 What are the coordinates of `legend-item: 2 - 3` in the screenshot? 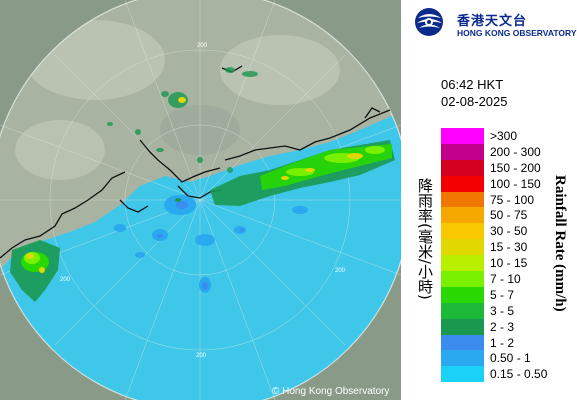 It's located at (509, 326).